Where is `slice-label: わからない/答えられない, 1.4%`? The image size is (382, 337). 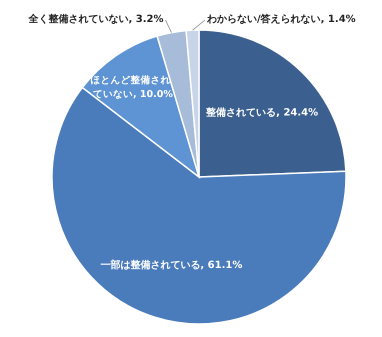
slice-label: わからない/答えられない, 1.4% is located at coordinates (281, 19).